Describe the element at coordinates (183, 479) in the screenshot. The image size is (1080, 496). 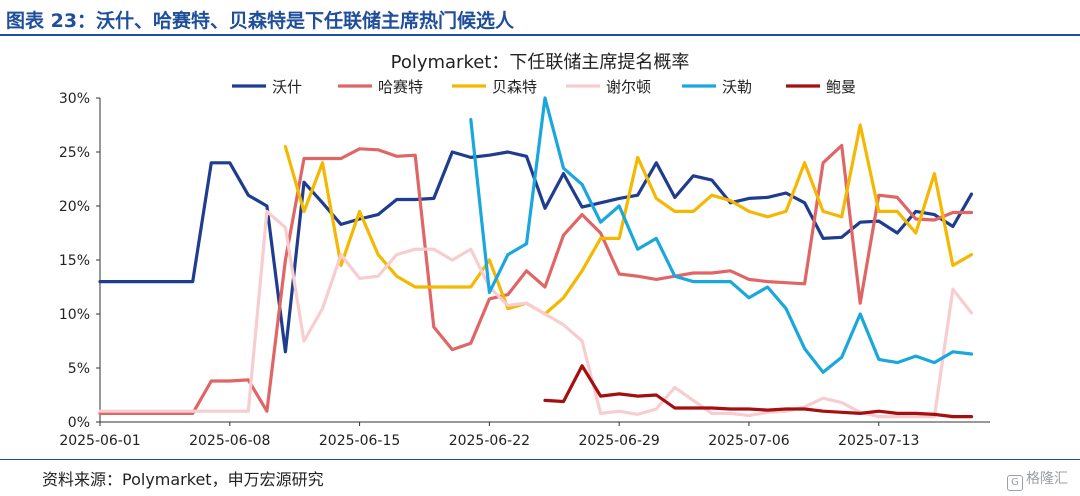
I see `source-note: 资料来源：Polymarket，申万宏源研究` at that location.